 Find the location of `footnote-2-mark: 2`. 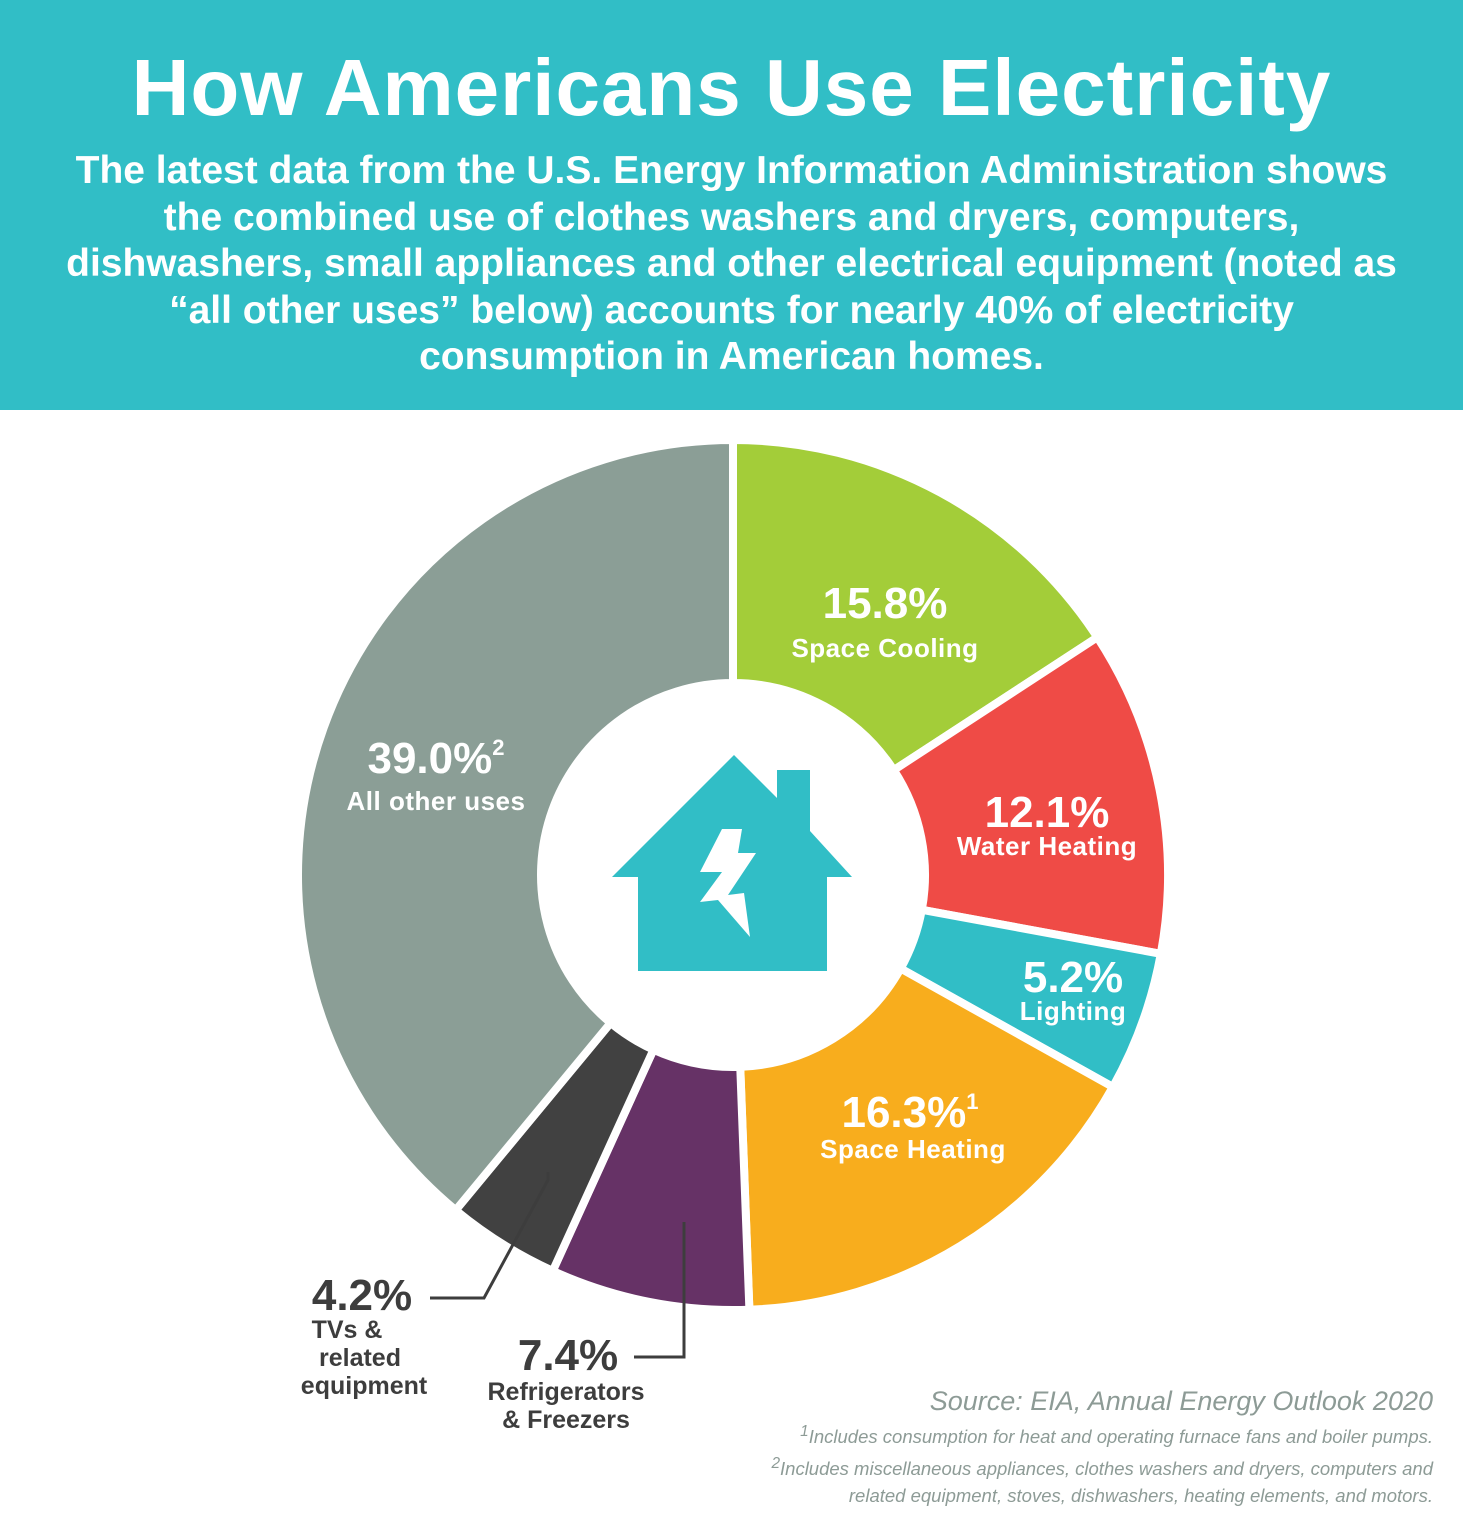

footnote-2-mark: 2 is located at coordinates (776, 1464).